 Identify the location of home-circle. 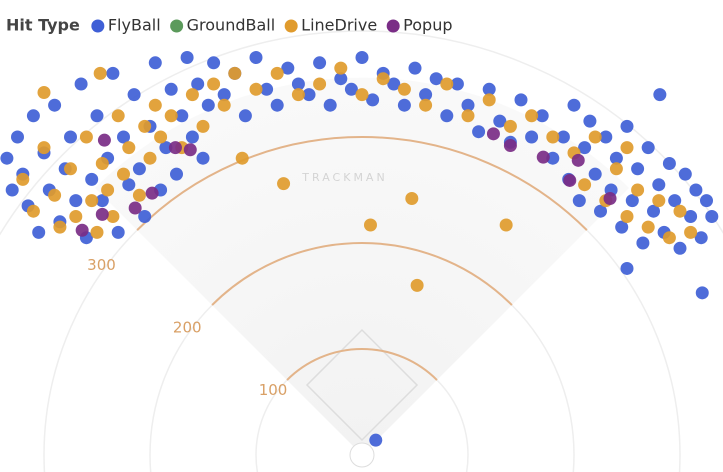
(362, 455).